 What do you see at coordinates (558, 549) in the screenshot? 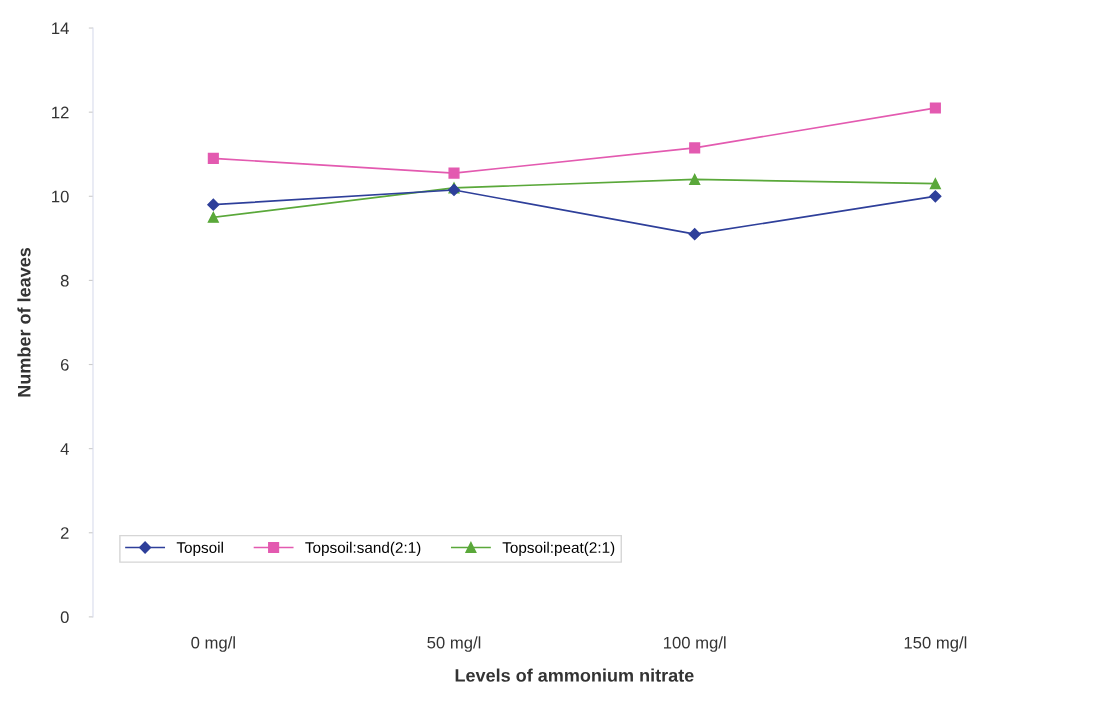
I see `legend-label: Topsoil:peat(2:1)` at bounding box center [558, 549].